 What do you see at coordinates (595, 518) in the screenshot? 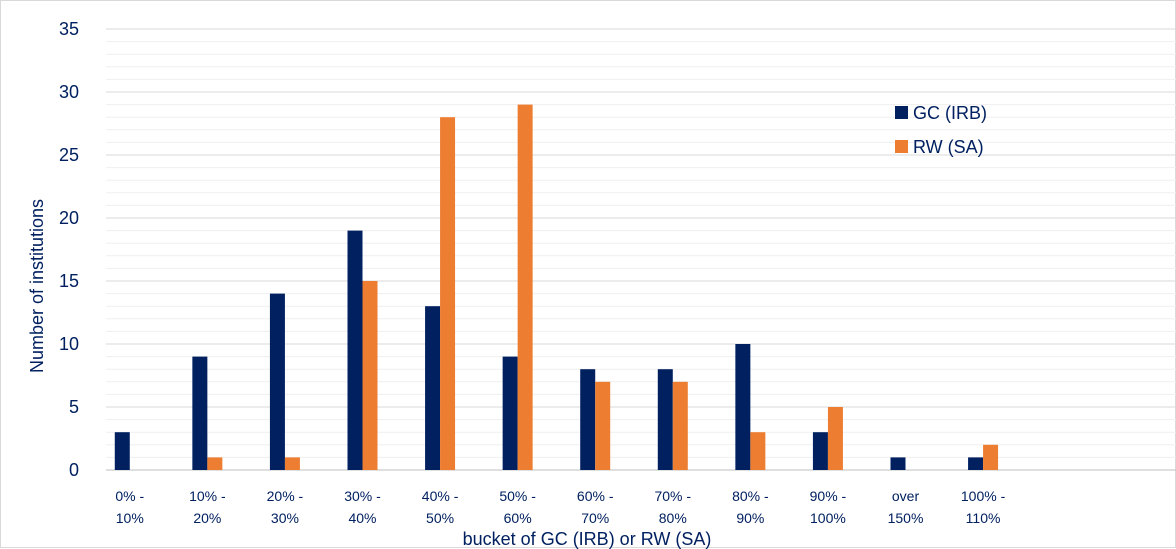
I see `x-tick-label: 70%` at bounding box center [595, 518].